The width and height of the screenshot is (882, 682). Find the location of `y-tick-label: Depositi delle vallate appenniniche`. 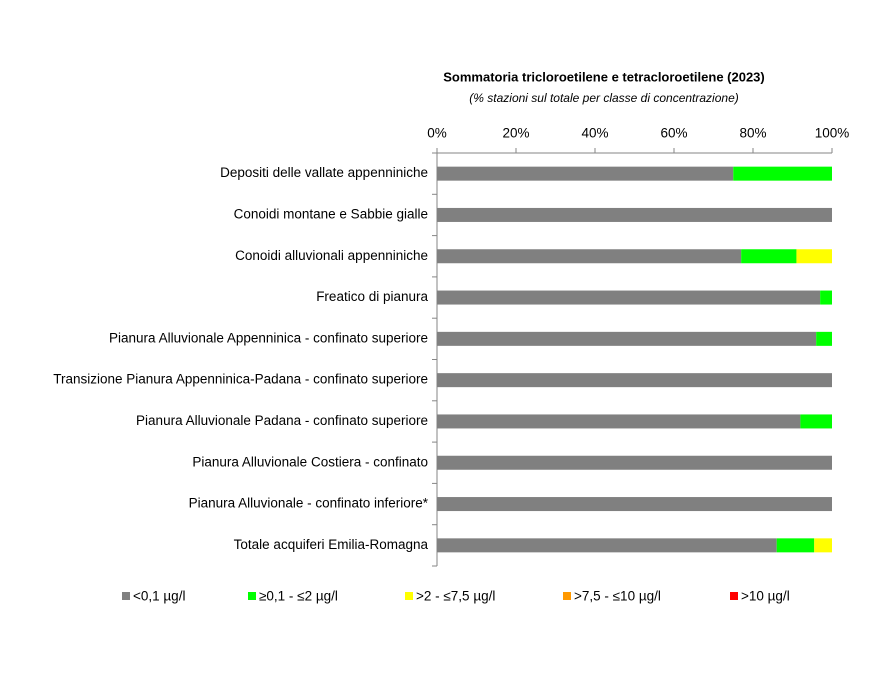

y-tick-label: Depositi delle vallate appenniniche is located at coordinates (324, 172).